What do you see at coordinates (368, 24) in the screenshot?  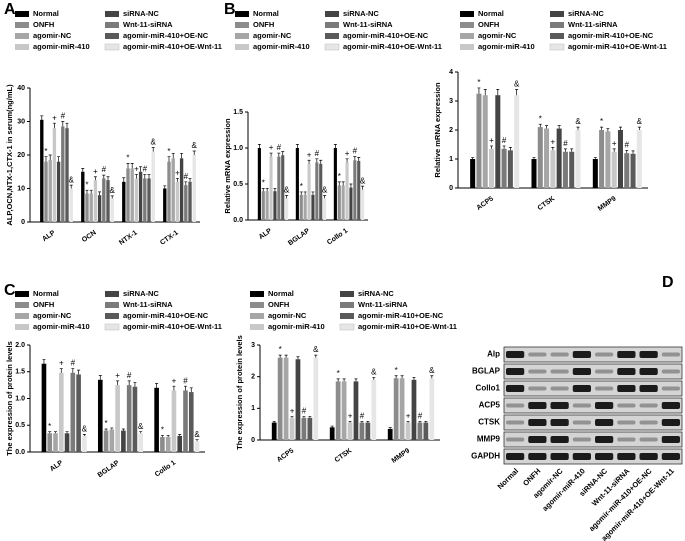 I see `legend-label: Wnt-11-siRNA` at bounding box center [368, 24].